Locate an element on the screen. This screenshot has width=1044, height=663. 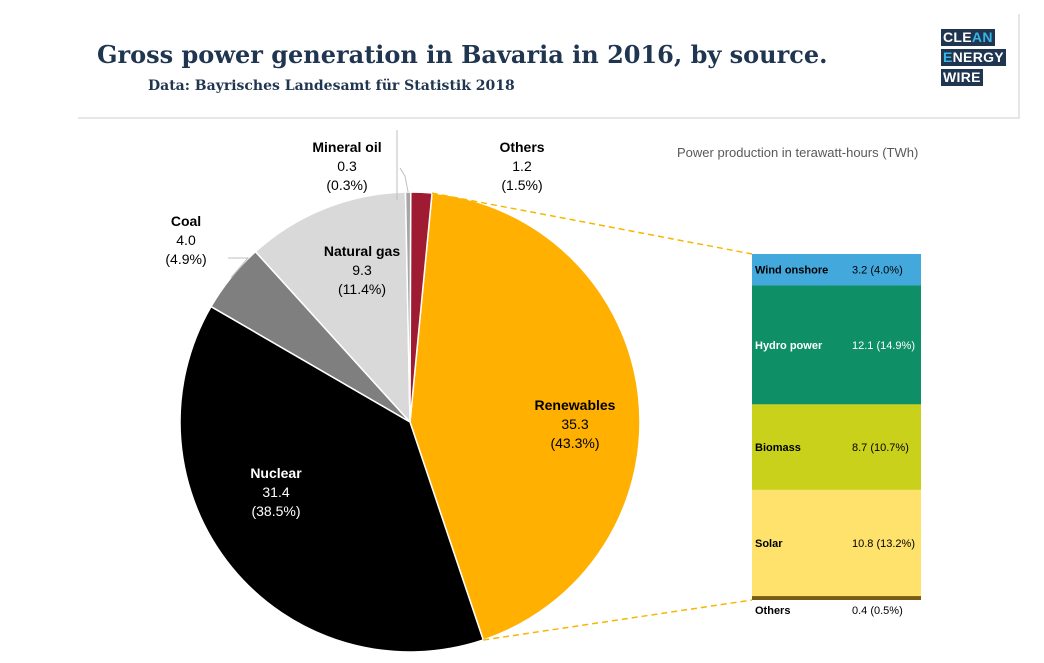
slice-pct-nuclear: (38.5%) is located at coordinates (275, 511).